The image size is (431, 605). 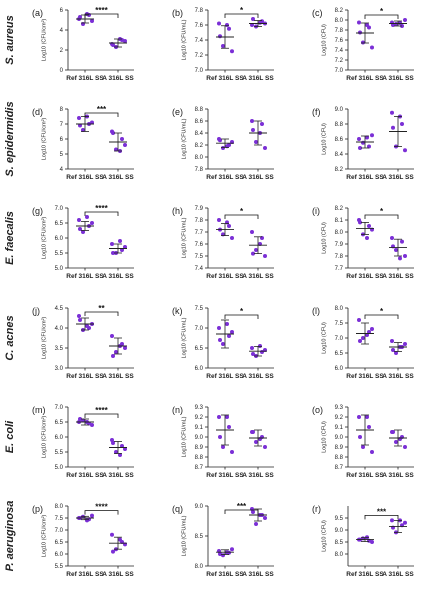 What do you see at coordinates (339, 519) in the screenshot?
I see `y-tick-label: 9.5` at bounding box center [339, 519].